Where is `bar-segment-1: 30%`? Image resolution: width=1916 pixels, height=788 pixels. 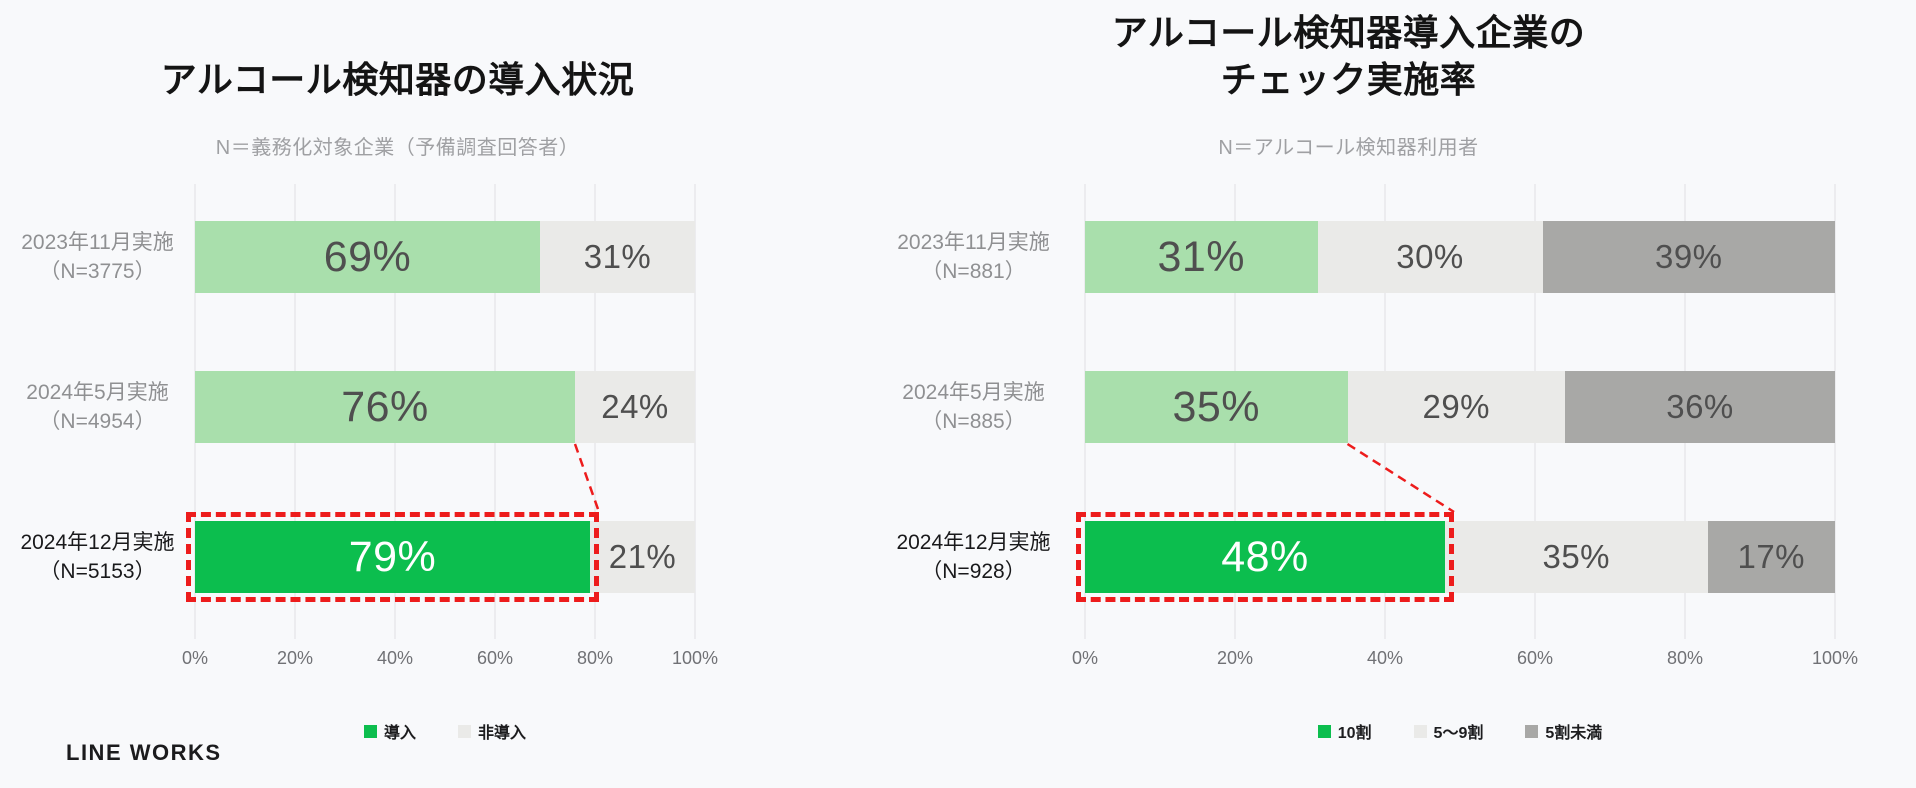 bar-segment-1: 30% is located at coordinates (1430, 257).